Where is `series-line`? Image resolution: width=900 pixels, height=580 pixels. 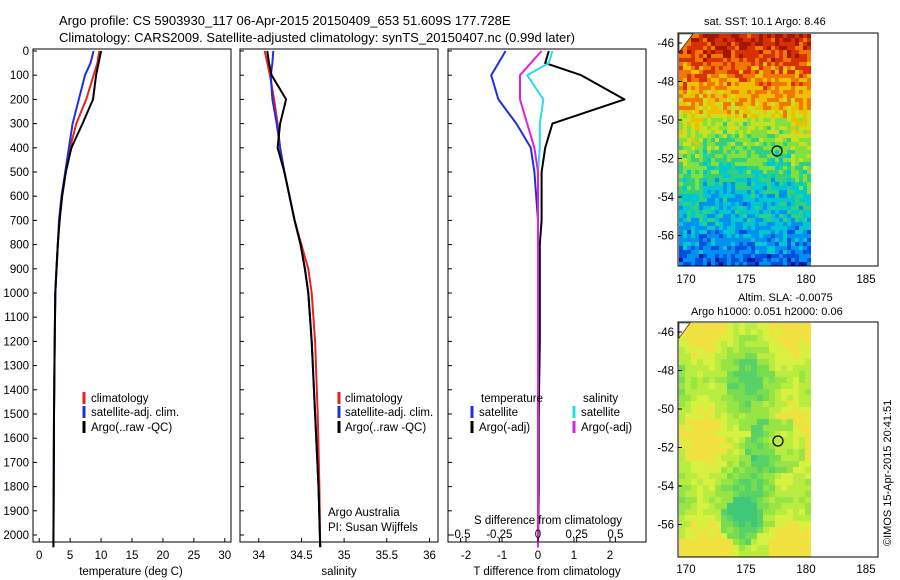
series-line is located at coordinates (77, 299).